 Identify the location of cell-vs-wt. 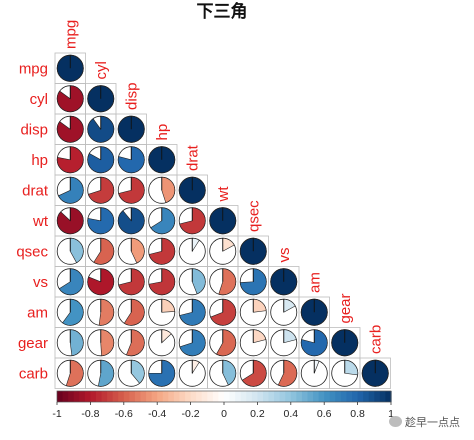
(223, 282).